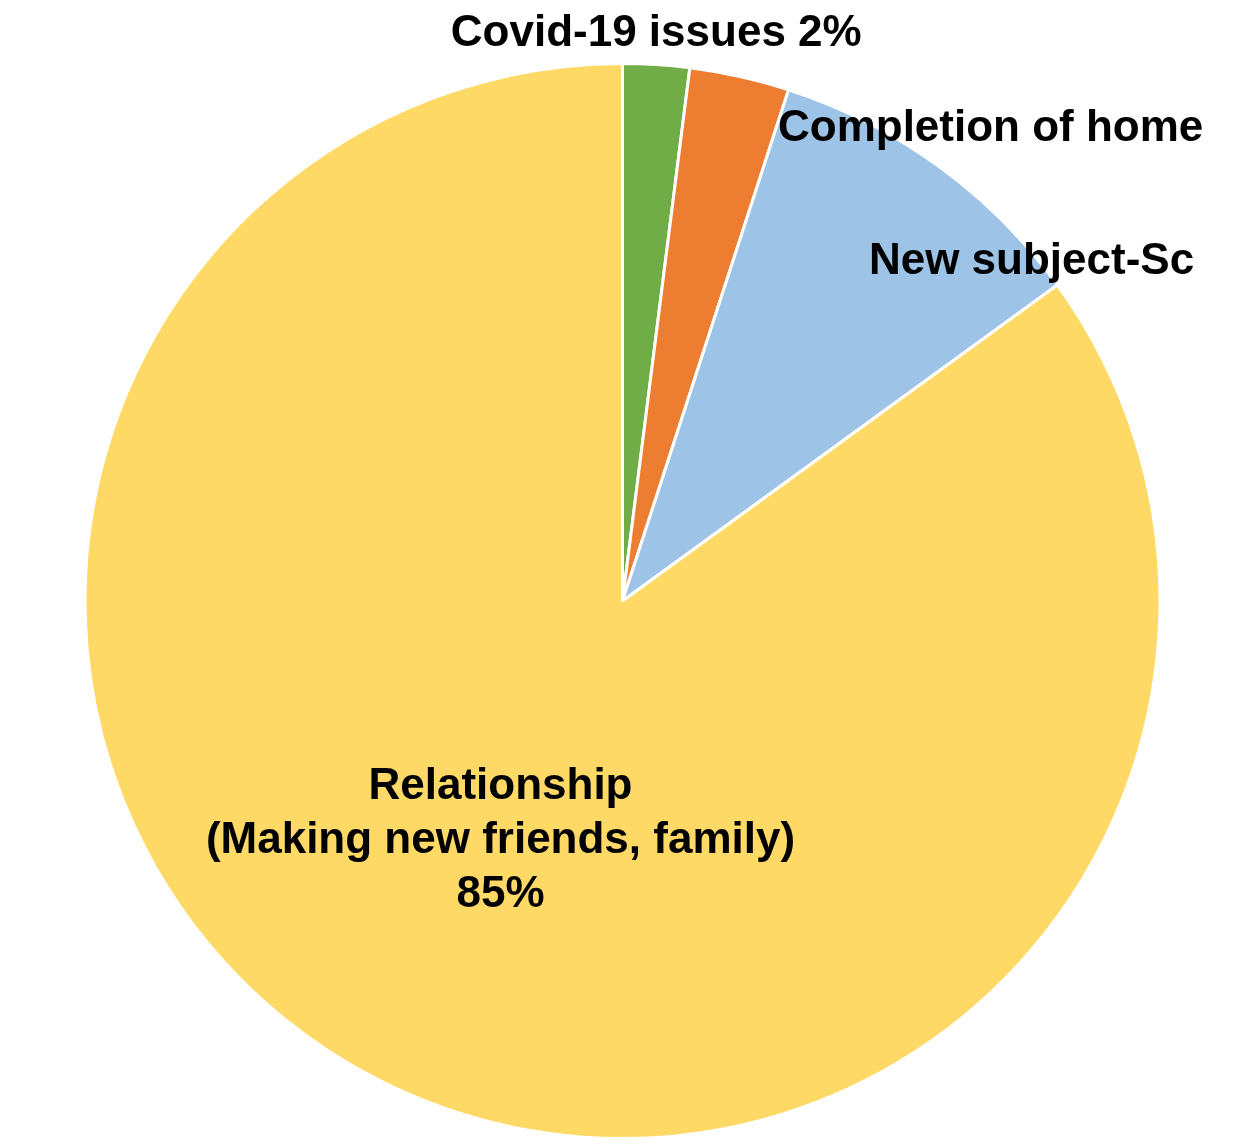 This screenshot has width=1245, height=1144. I want to click on slice-label: New subject-Sc, so click(1031, 258).